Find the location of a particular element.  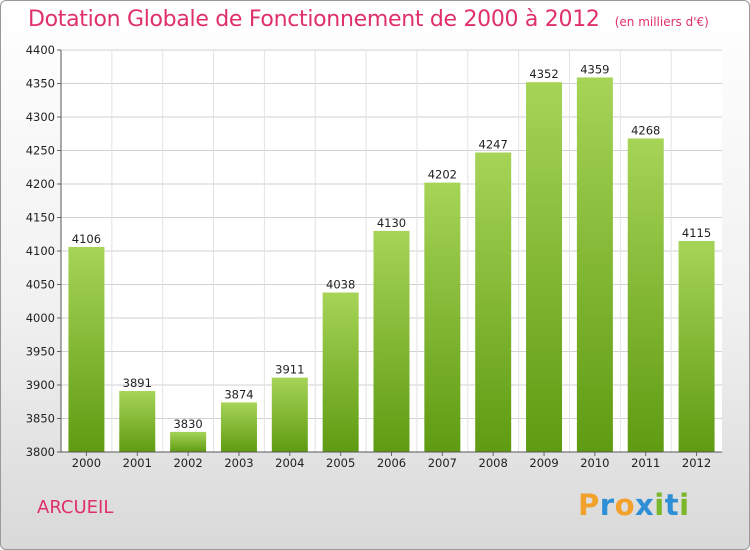

y-tick-label: 4300 is located at coordinates (40, 117).